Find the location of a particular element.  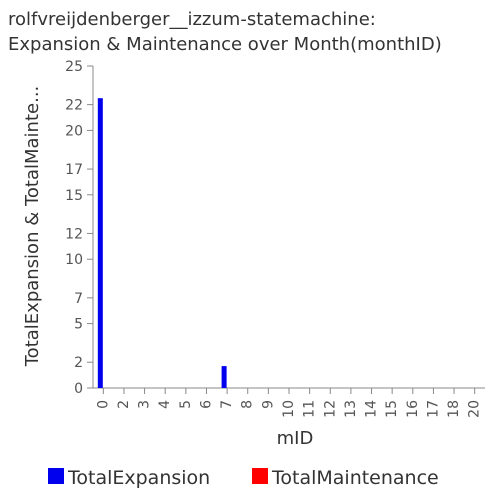

x-tick-label: 16 is located at coordinates (413, 409).